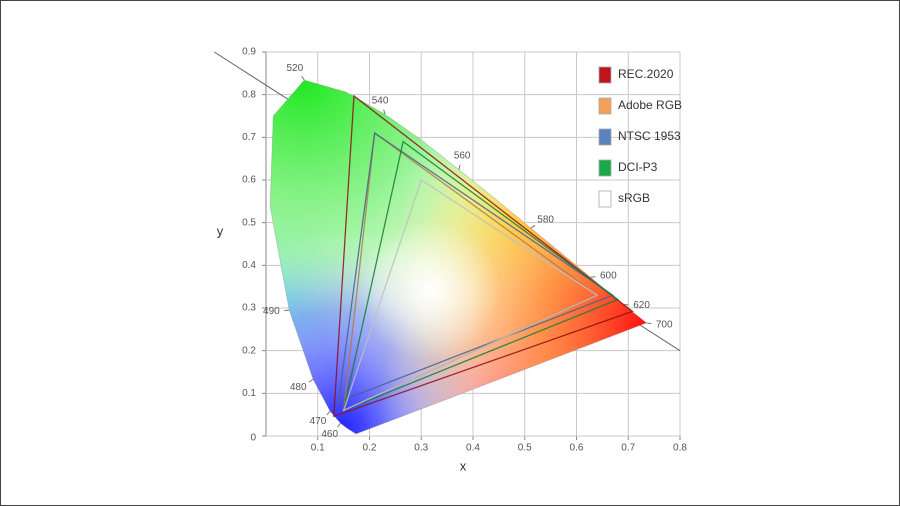 The width and height of the screenshot is (900, 506). I want to click on gamut-triangle, so click(470, 295).